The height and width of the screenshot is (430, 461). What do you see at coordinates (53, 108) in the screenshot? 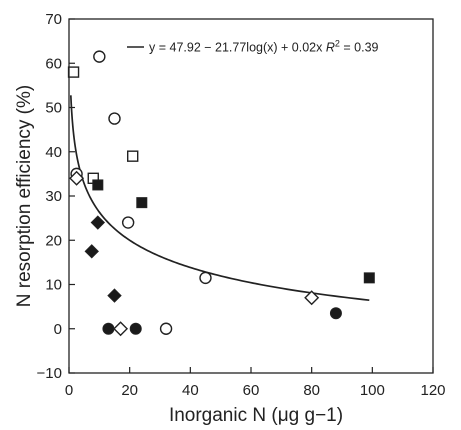
I see `y-tick-label: 50` at bounding box center [53, 108].